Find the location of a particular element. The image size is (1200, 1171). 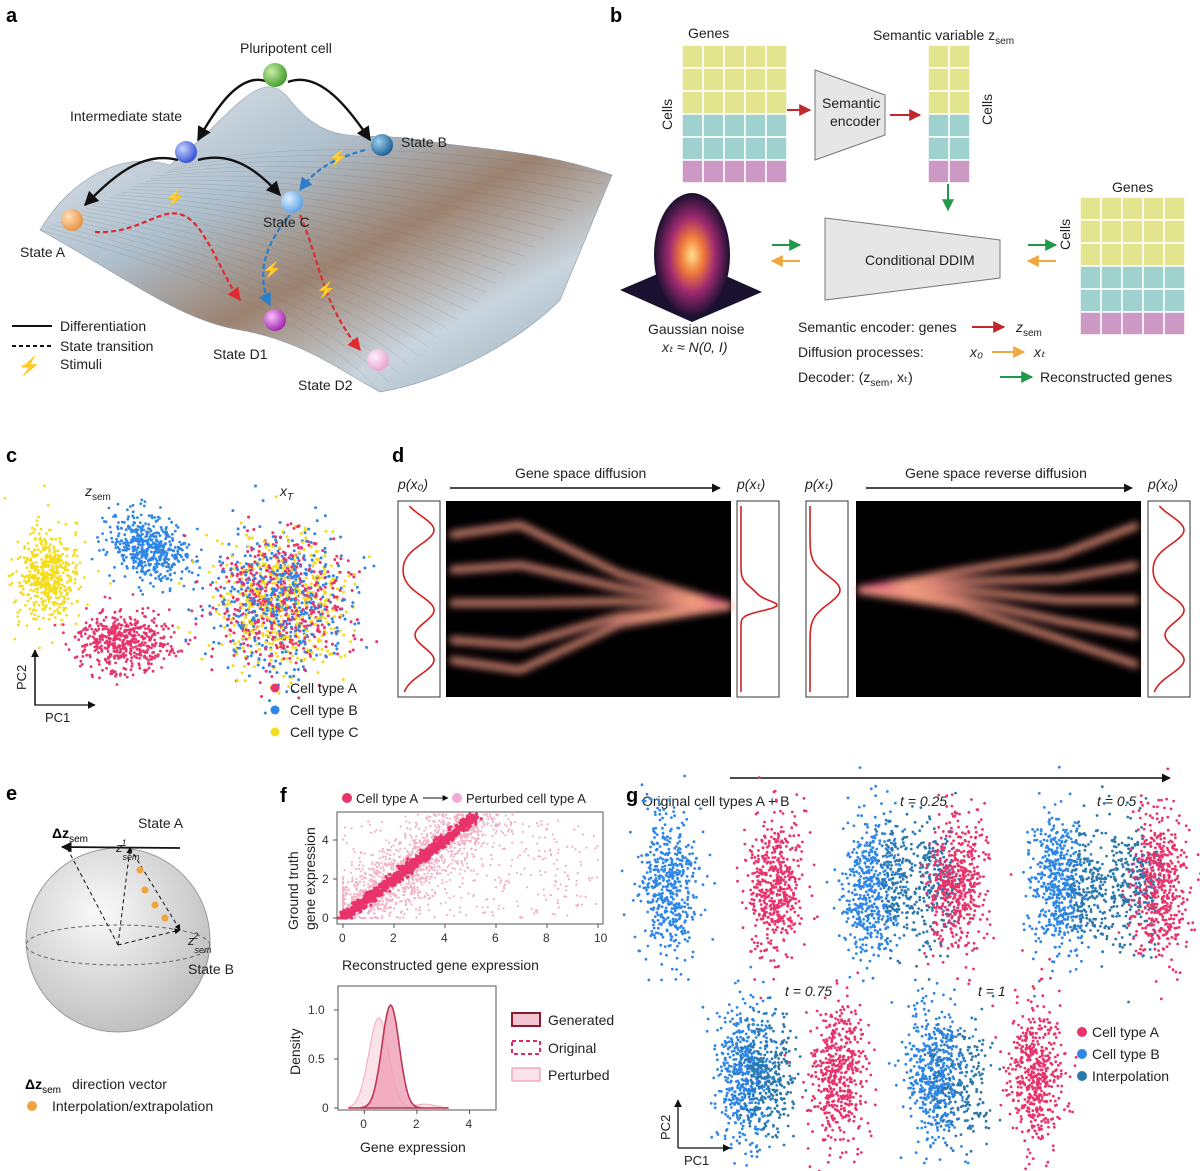

pc1-label: PC1 is located at coordinates (57, 717).